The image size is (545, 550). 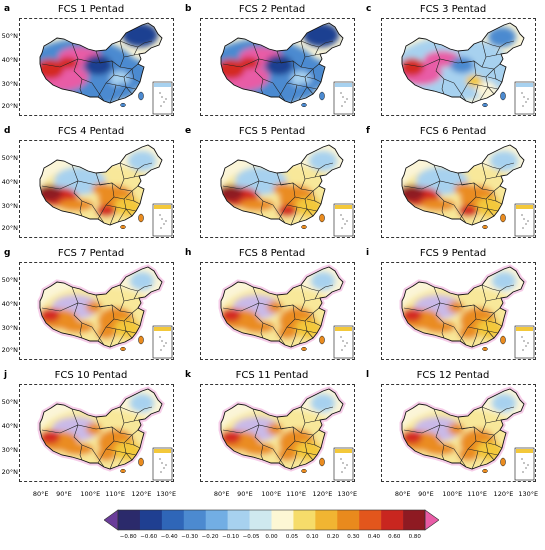 What do you see at coordinates (230, 537) in the screenshot?
I see `colorbar-tick-label: −0.10` at bounding box center [230, 537].